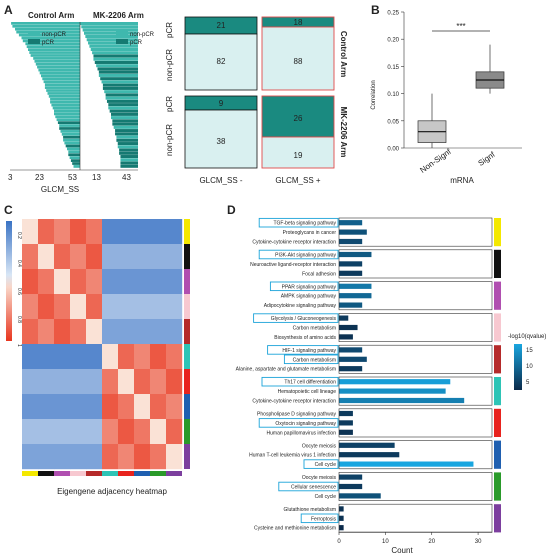  What do you see at coordinates (309, 351) in the screenshot?
I see `pathway-label: HIF-1 signaling pathway` at bounding box center [309, 351].